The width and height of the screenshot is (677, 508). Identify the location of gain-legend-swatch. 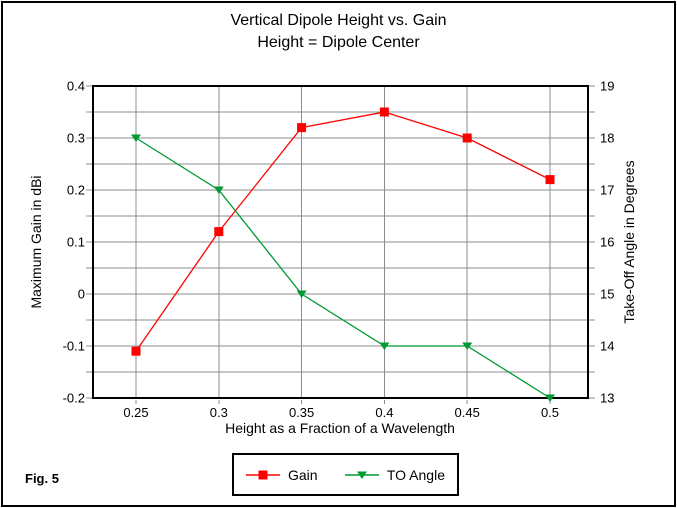
(263, 474).